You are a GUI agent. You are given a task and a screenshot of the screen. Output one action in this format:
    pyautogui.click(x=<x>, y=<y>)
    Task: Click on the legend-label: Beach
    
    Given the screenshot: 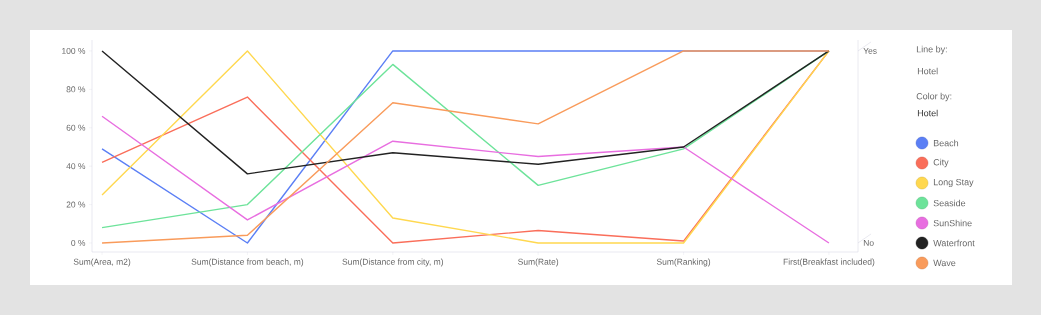 What is the action you would take?
    pyautogui.click(x=946, y=143)
    